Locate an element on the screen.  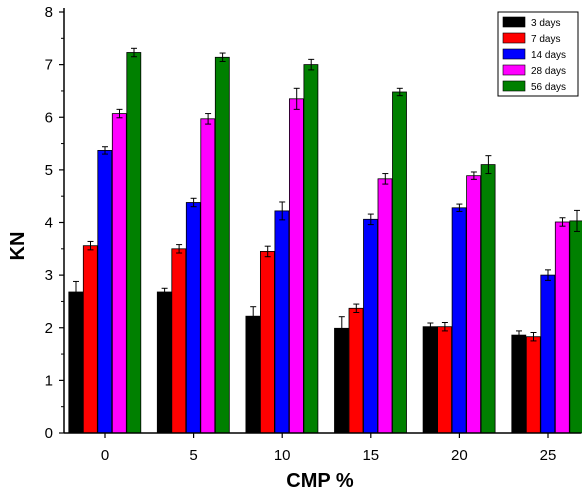
legend-label: 56 days is located at coordinates (548, 87).